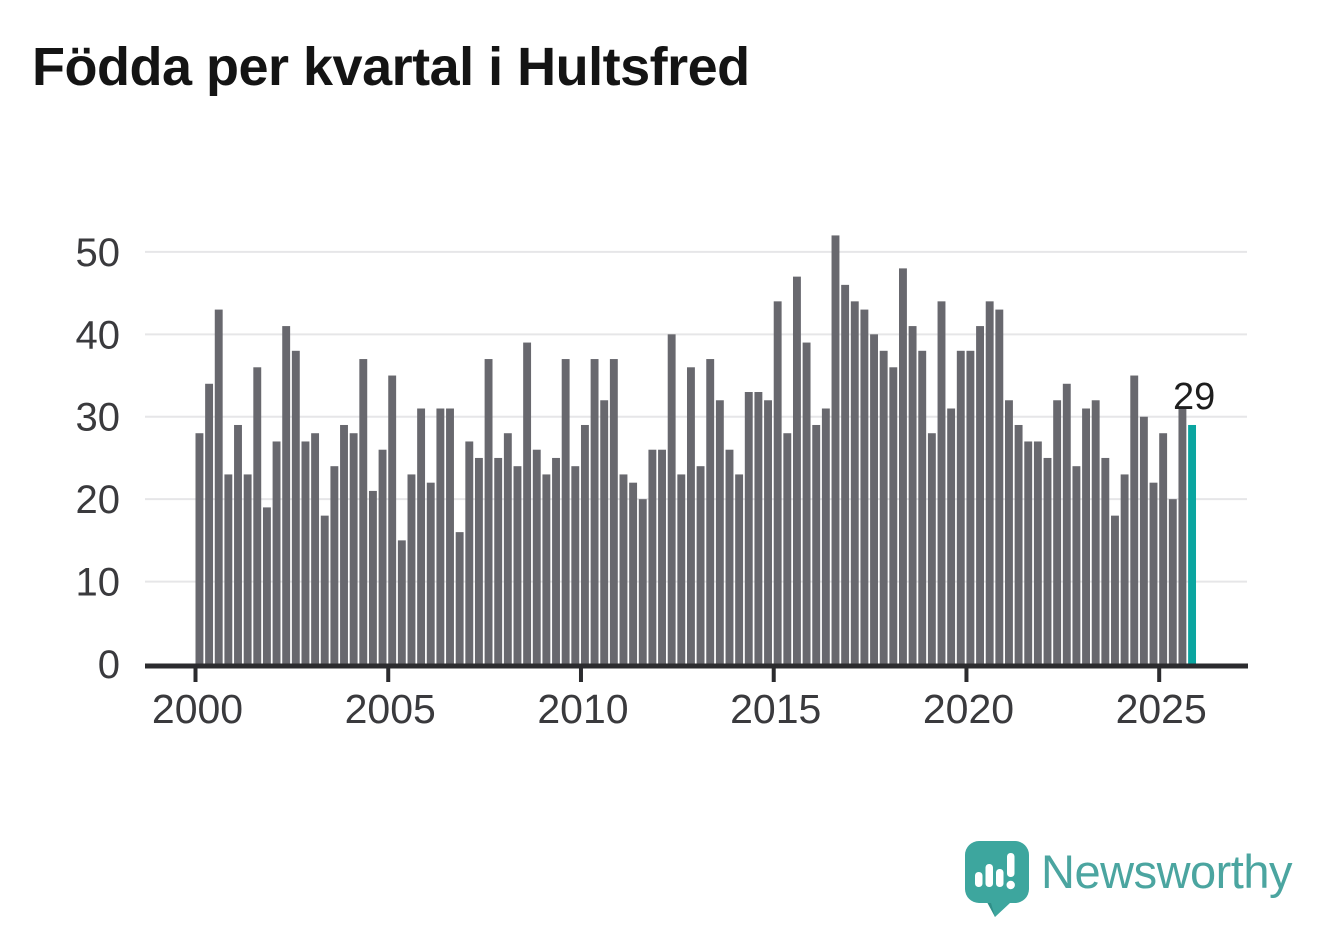 This screenshot has width=1322, height=939. I want to click on bar-2011-q2, so click(633, 573).